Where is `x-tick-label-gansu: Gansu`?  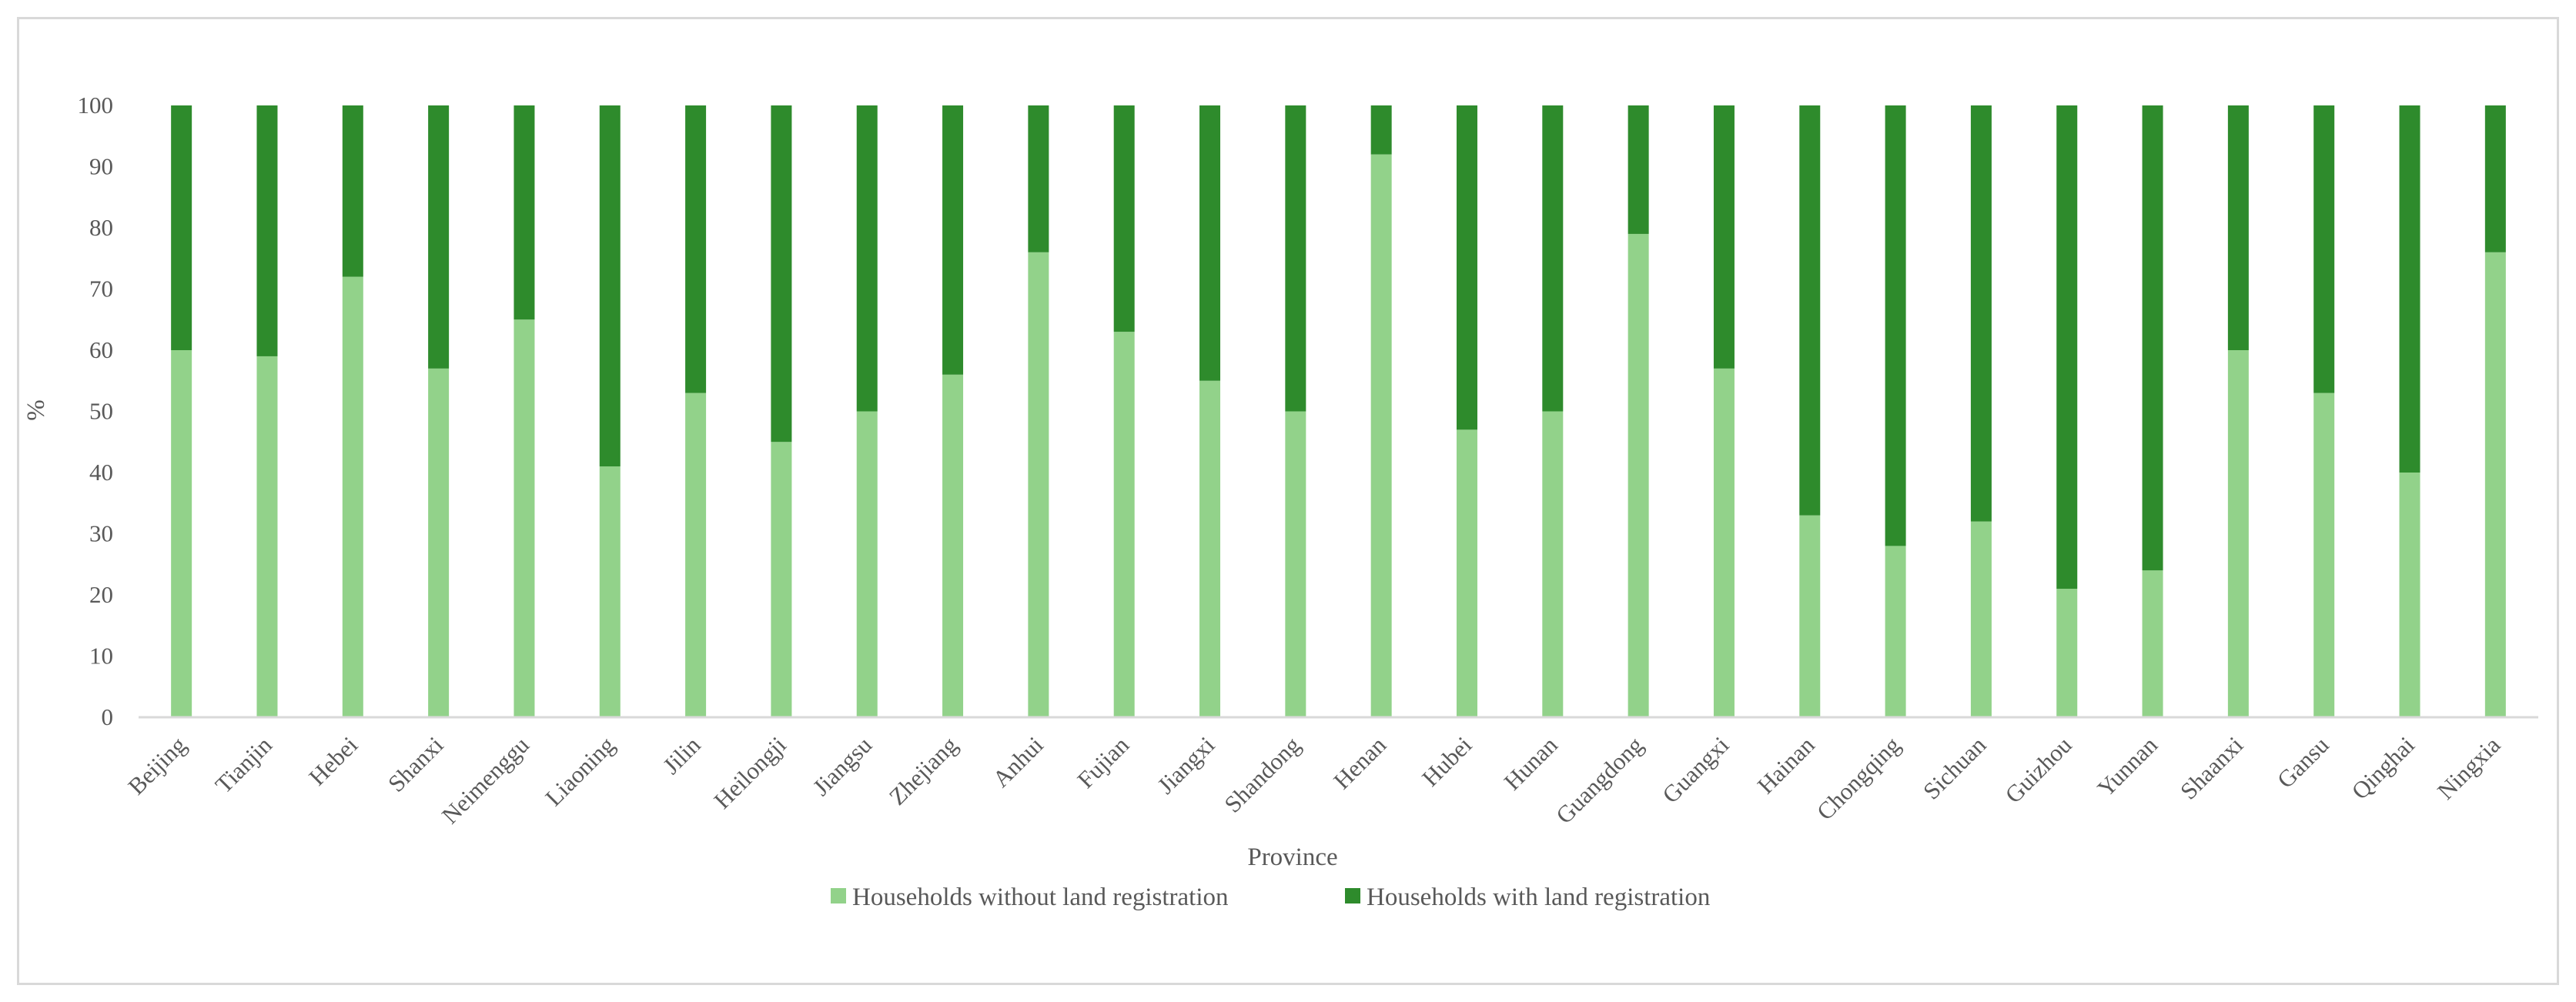 x-tick-label-gansu: Gansu is located at coordinates (2303, 762).